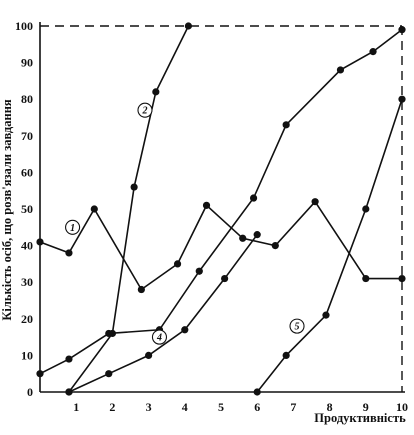 The height and width of the screenshot is (435, 414). I want to click on y-tick-label: 40, so click(27, 246).